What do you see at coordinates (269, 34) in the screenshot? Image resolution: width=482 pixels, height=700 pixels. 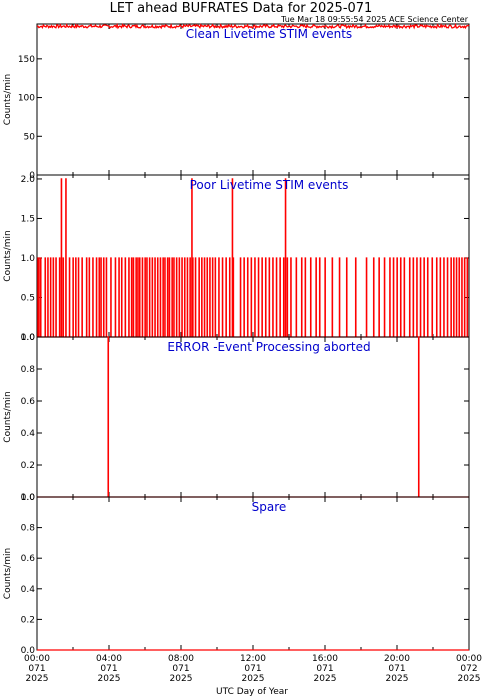 I see `panel-title: Clean Livetime STIM events` at bounding box center [269, 34].